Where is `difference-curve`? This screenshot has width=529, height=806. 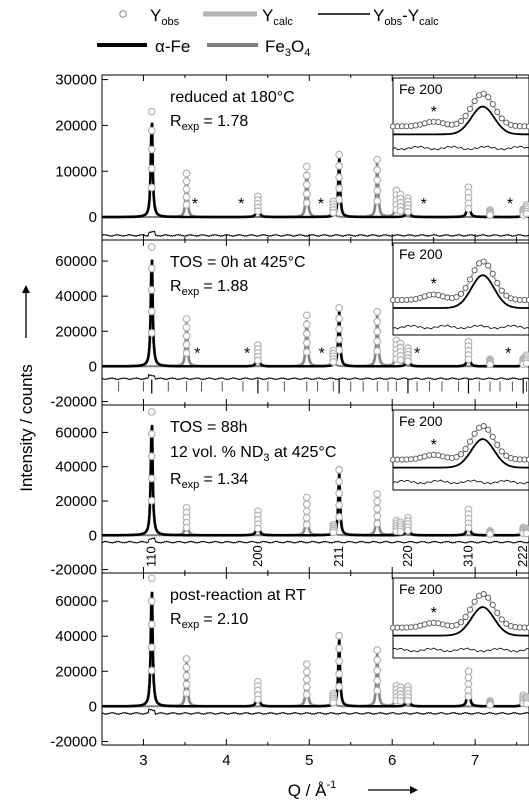 difference-curve is located at coordinates (315, 540).